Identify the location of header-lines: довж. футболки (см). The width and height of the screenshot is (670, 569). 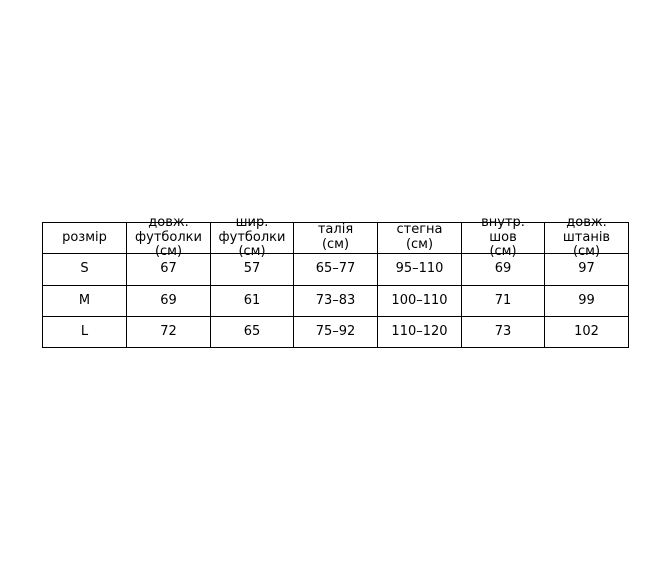
(168, 238).